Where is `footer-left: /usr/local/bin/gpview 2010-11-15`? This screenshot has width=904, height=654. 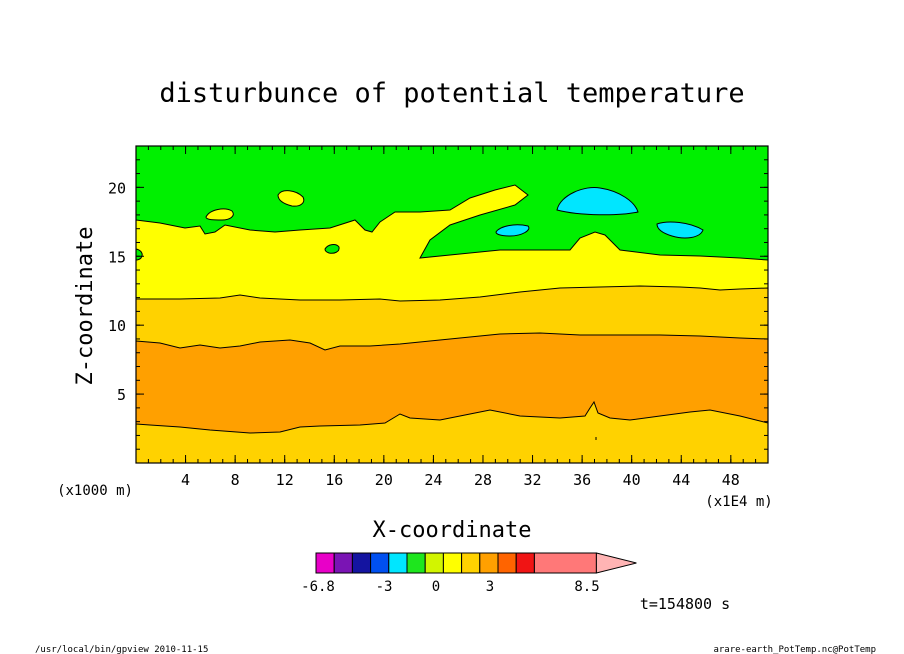
footer-left: /usr/local/bin/gpview 2010-11-15 is located at coordinates (121, 649).